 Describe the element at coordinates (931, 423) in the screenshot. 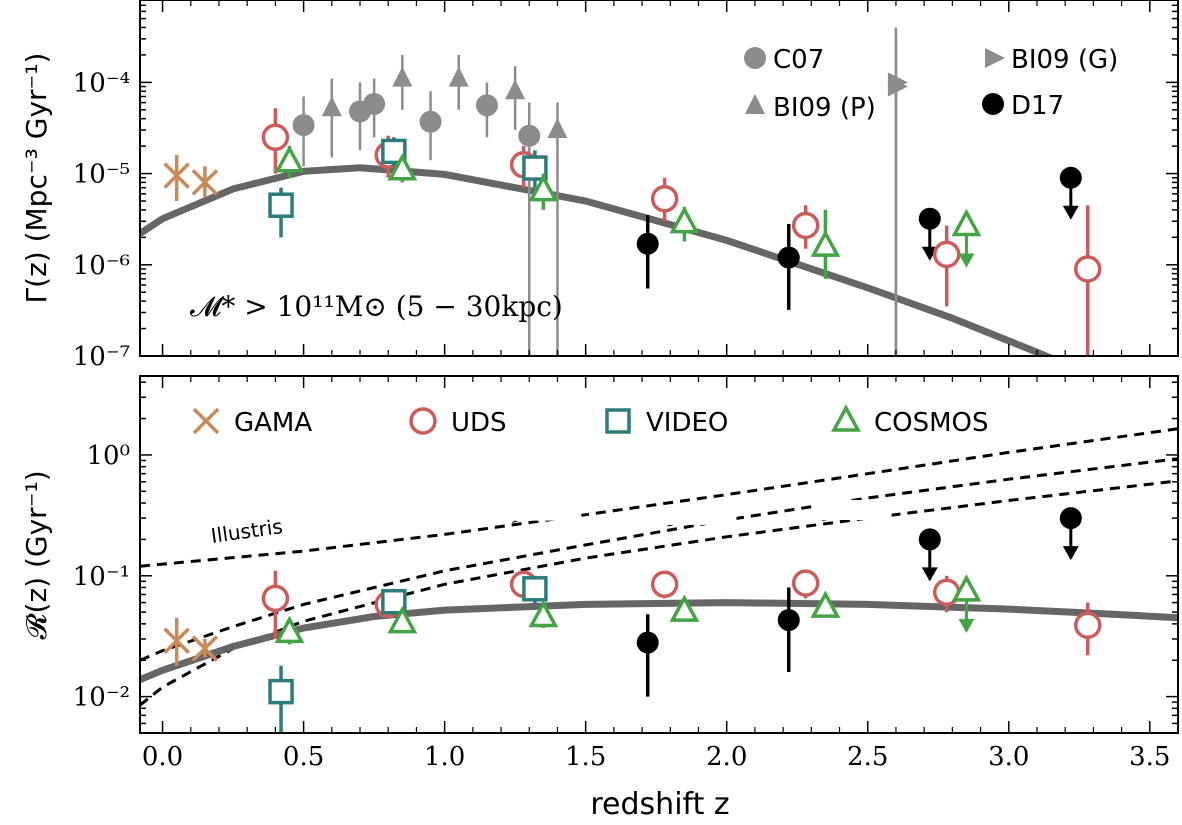

I see `legend-bottom-label-3: COSMOS` at that location.